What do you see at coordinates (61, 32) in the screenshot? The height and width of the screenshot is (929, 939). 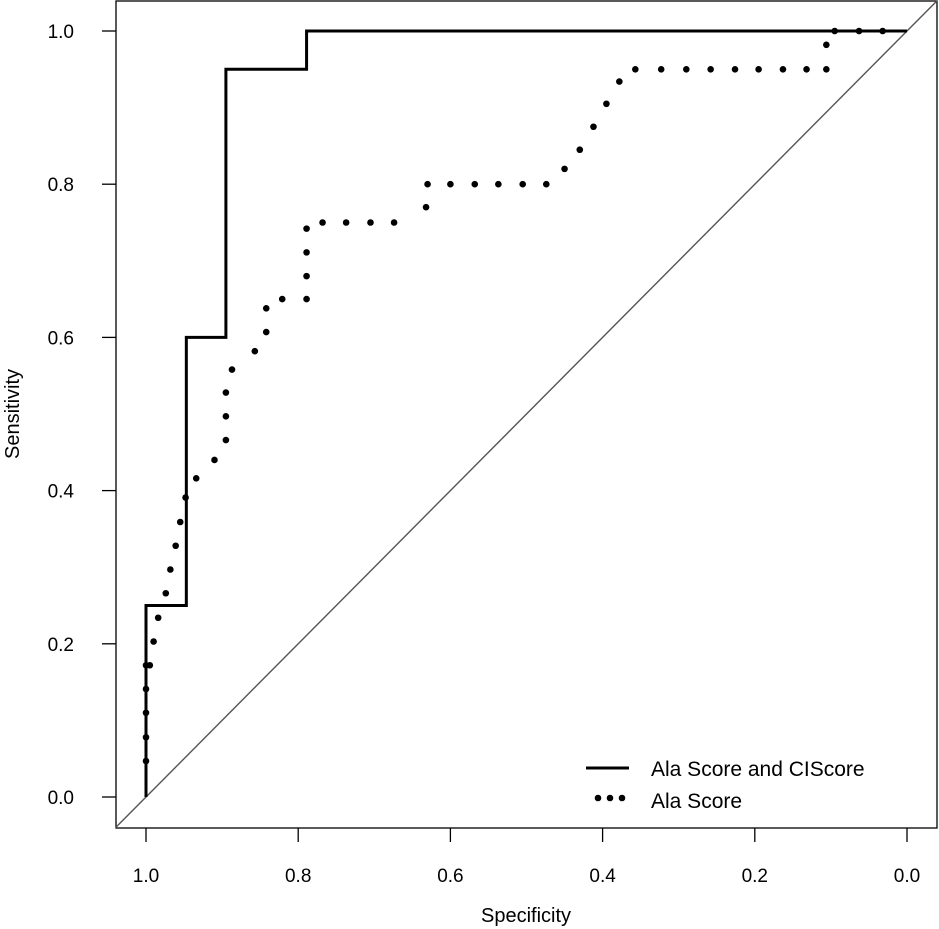 I see `y-tick-label: 1.0` at bounding box center [61, 32].